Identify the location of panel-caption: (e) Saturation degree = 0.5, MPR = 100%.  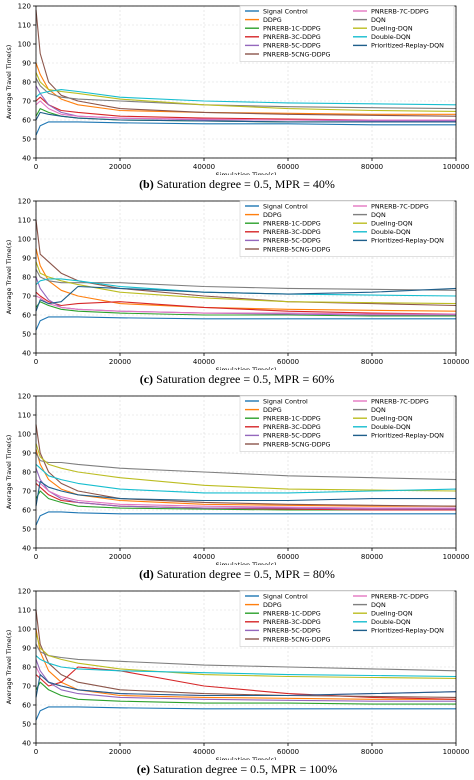
(237, 769).